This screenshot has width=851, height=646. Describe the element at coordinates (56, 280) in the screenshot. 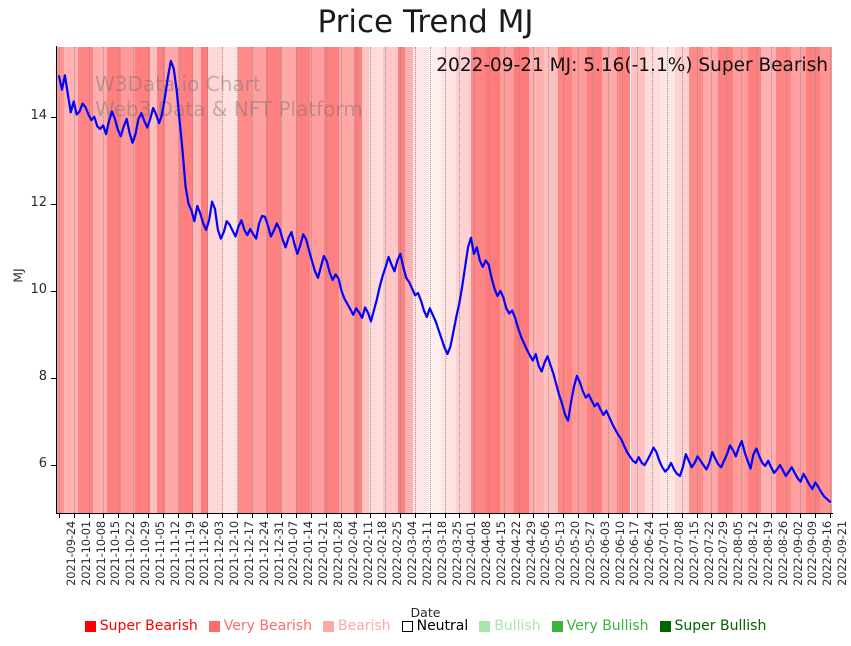

I see `y-axis-spine` at that location.